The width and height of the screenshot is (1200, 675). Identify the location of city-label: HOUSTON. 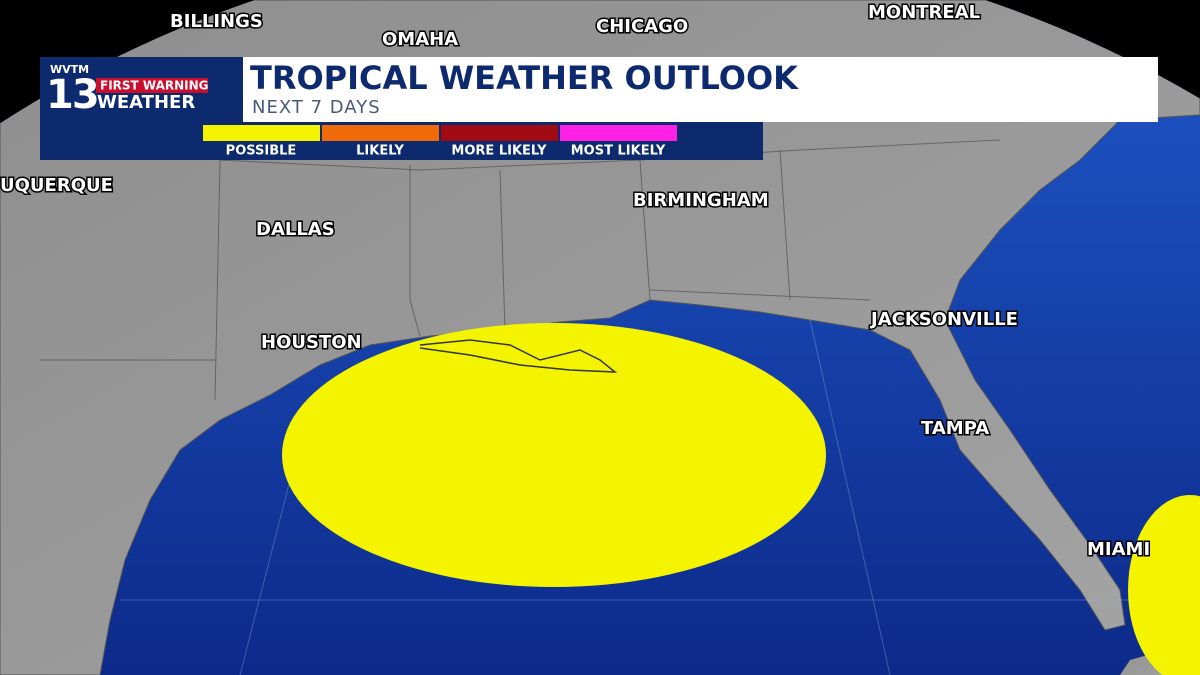
(311, 342).